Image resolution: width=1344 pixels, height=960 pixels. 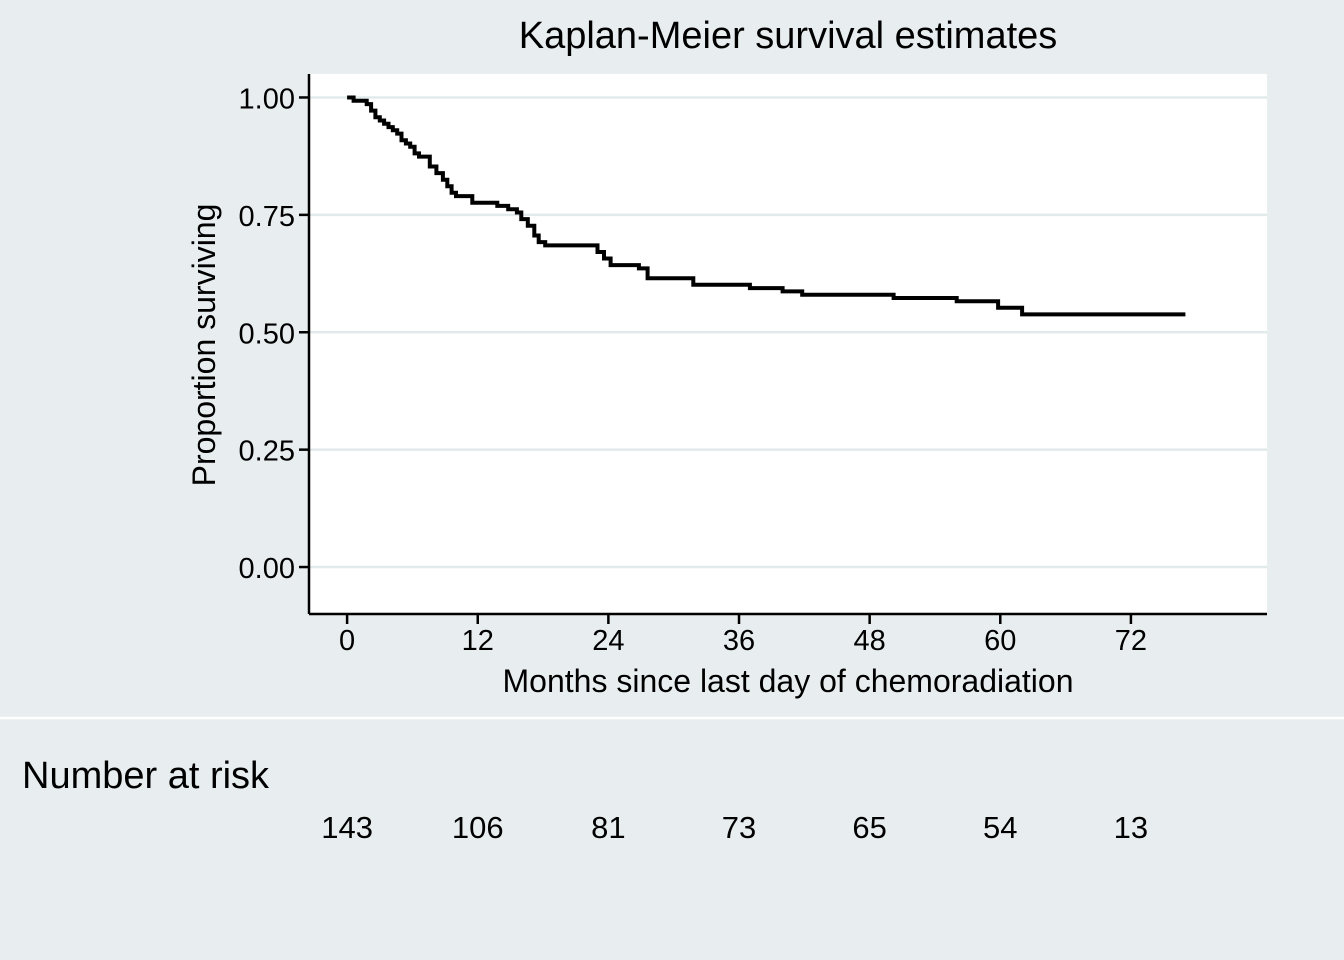 What do you see at coordinates (267, 99) in the screenshot?
I see `y-tick-label: 1.00` at bounding box center [267, 99].